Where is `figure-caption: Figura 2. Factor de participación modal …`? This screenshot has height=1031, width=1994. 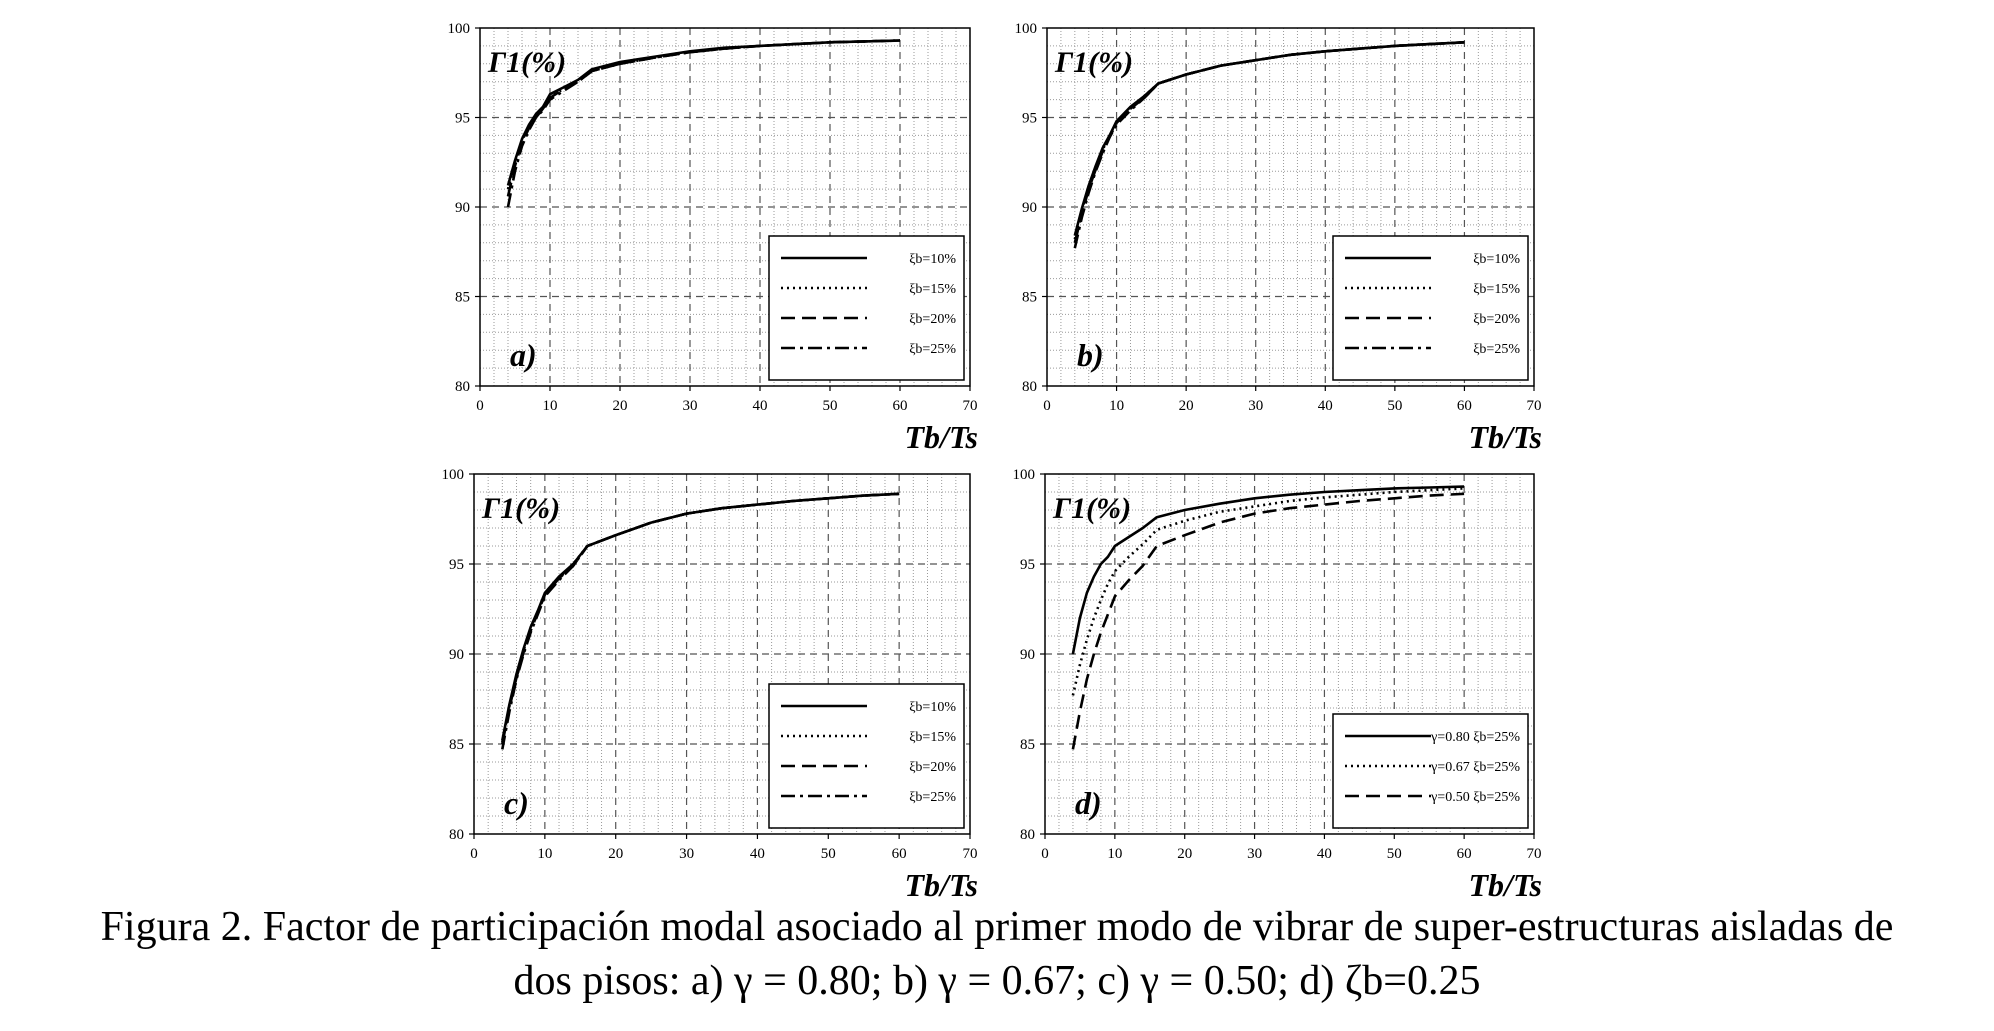 figure-caption: Figura 2. Factor de participación modal … is located at coordinates (997, 954).